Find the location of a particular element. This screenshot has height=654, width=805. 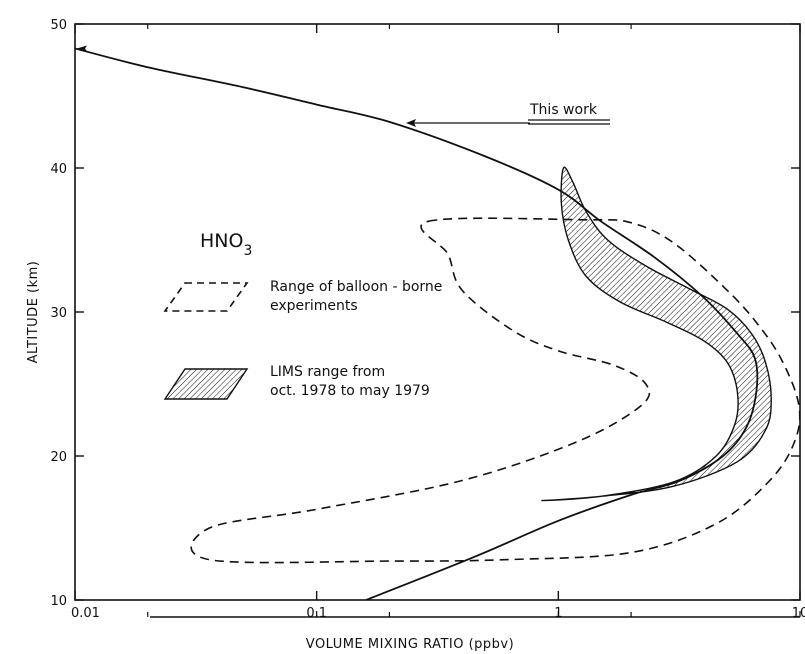

this-work-arrowhead is located at coordinates (411, 123).